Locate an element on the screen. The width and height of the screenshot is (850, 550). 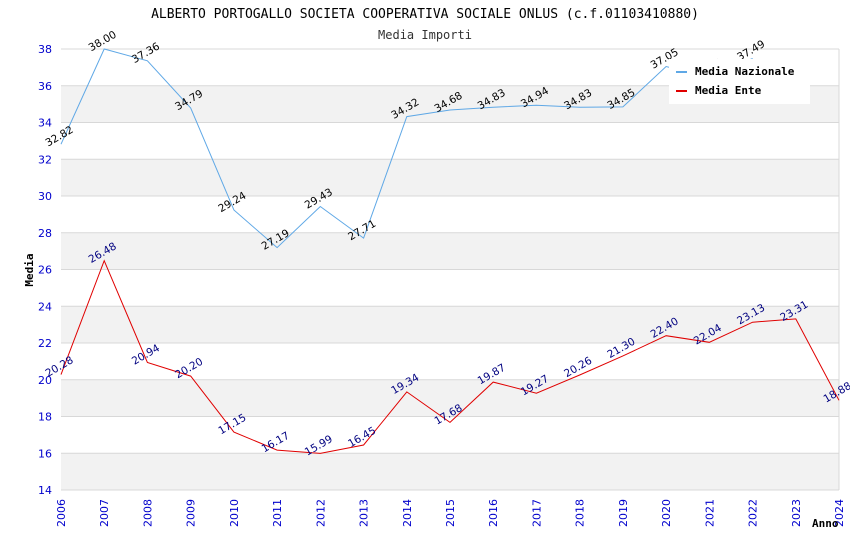
y-tick-label: 20 is located at coordinates (45, 380).